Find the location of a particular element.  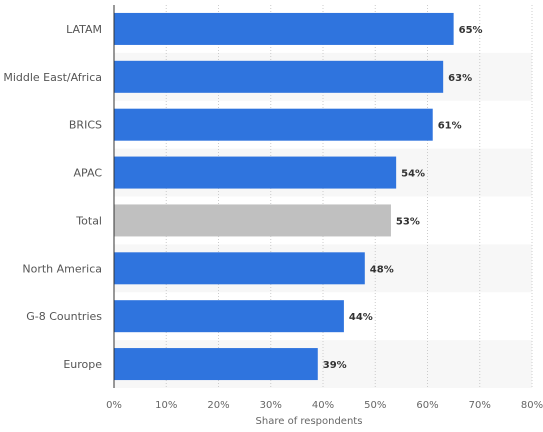

x-tick-label: 20% is located at coordinates (218, 405).